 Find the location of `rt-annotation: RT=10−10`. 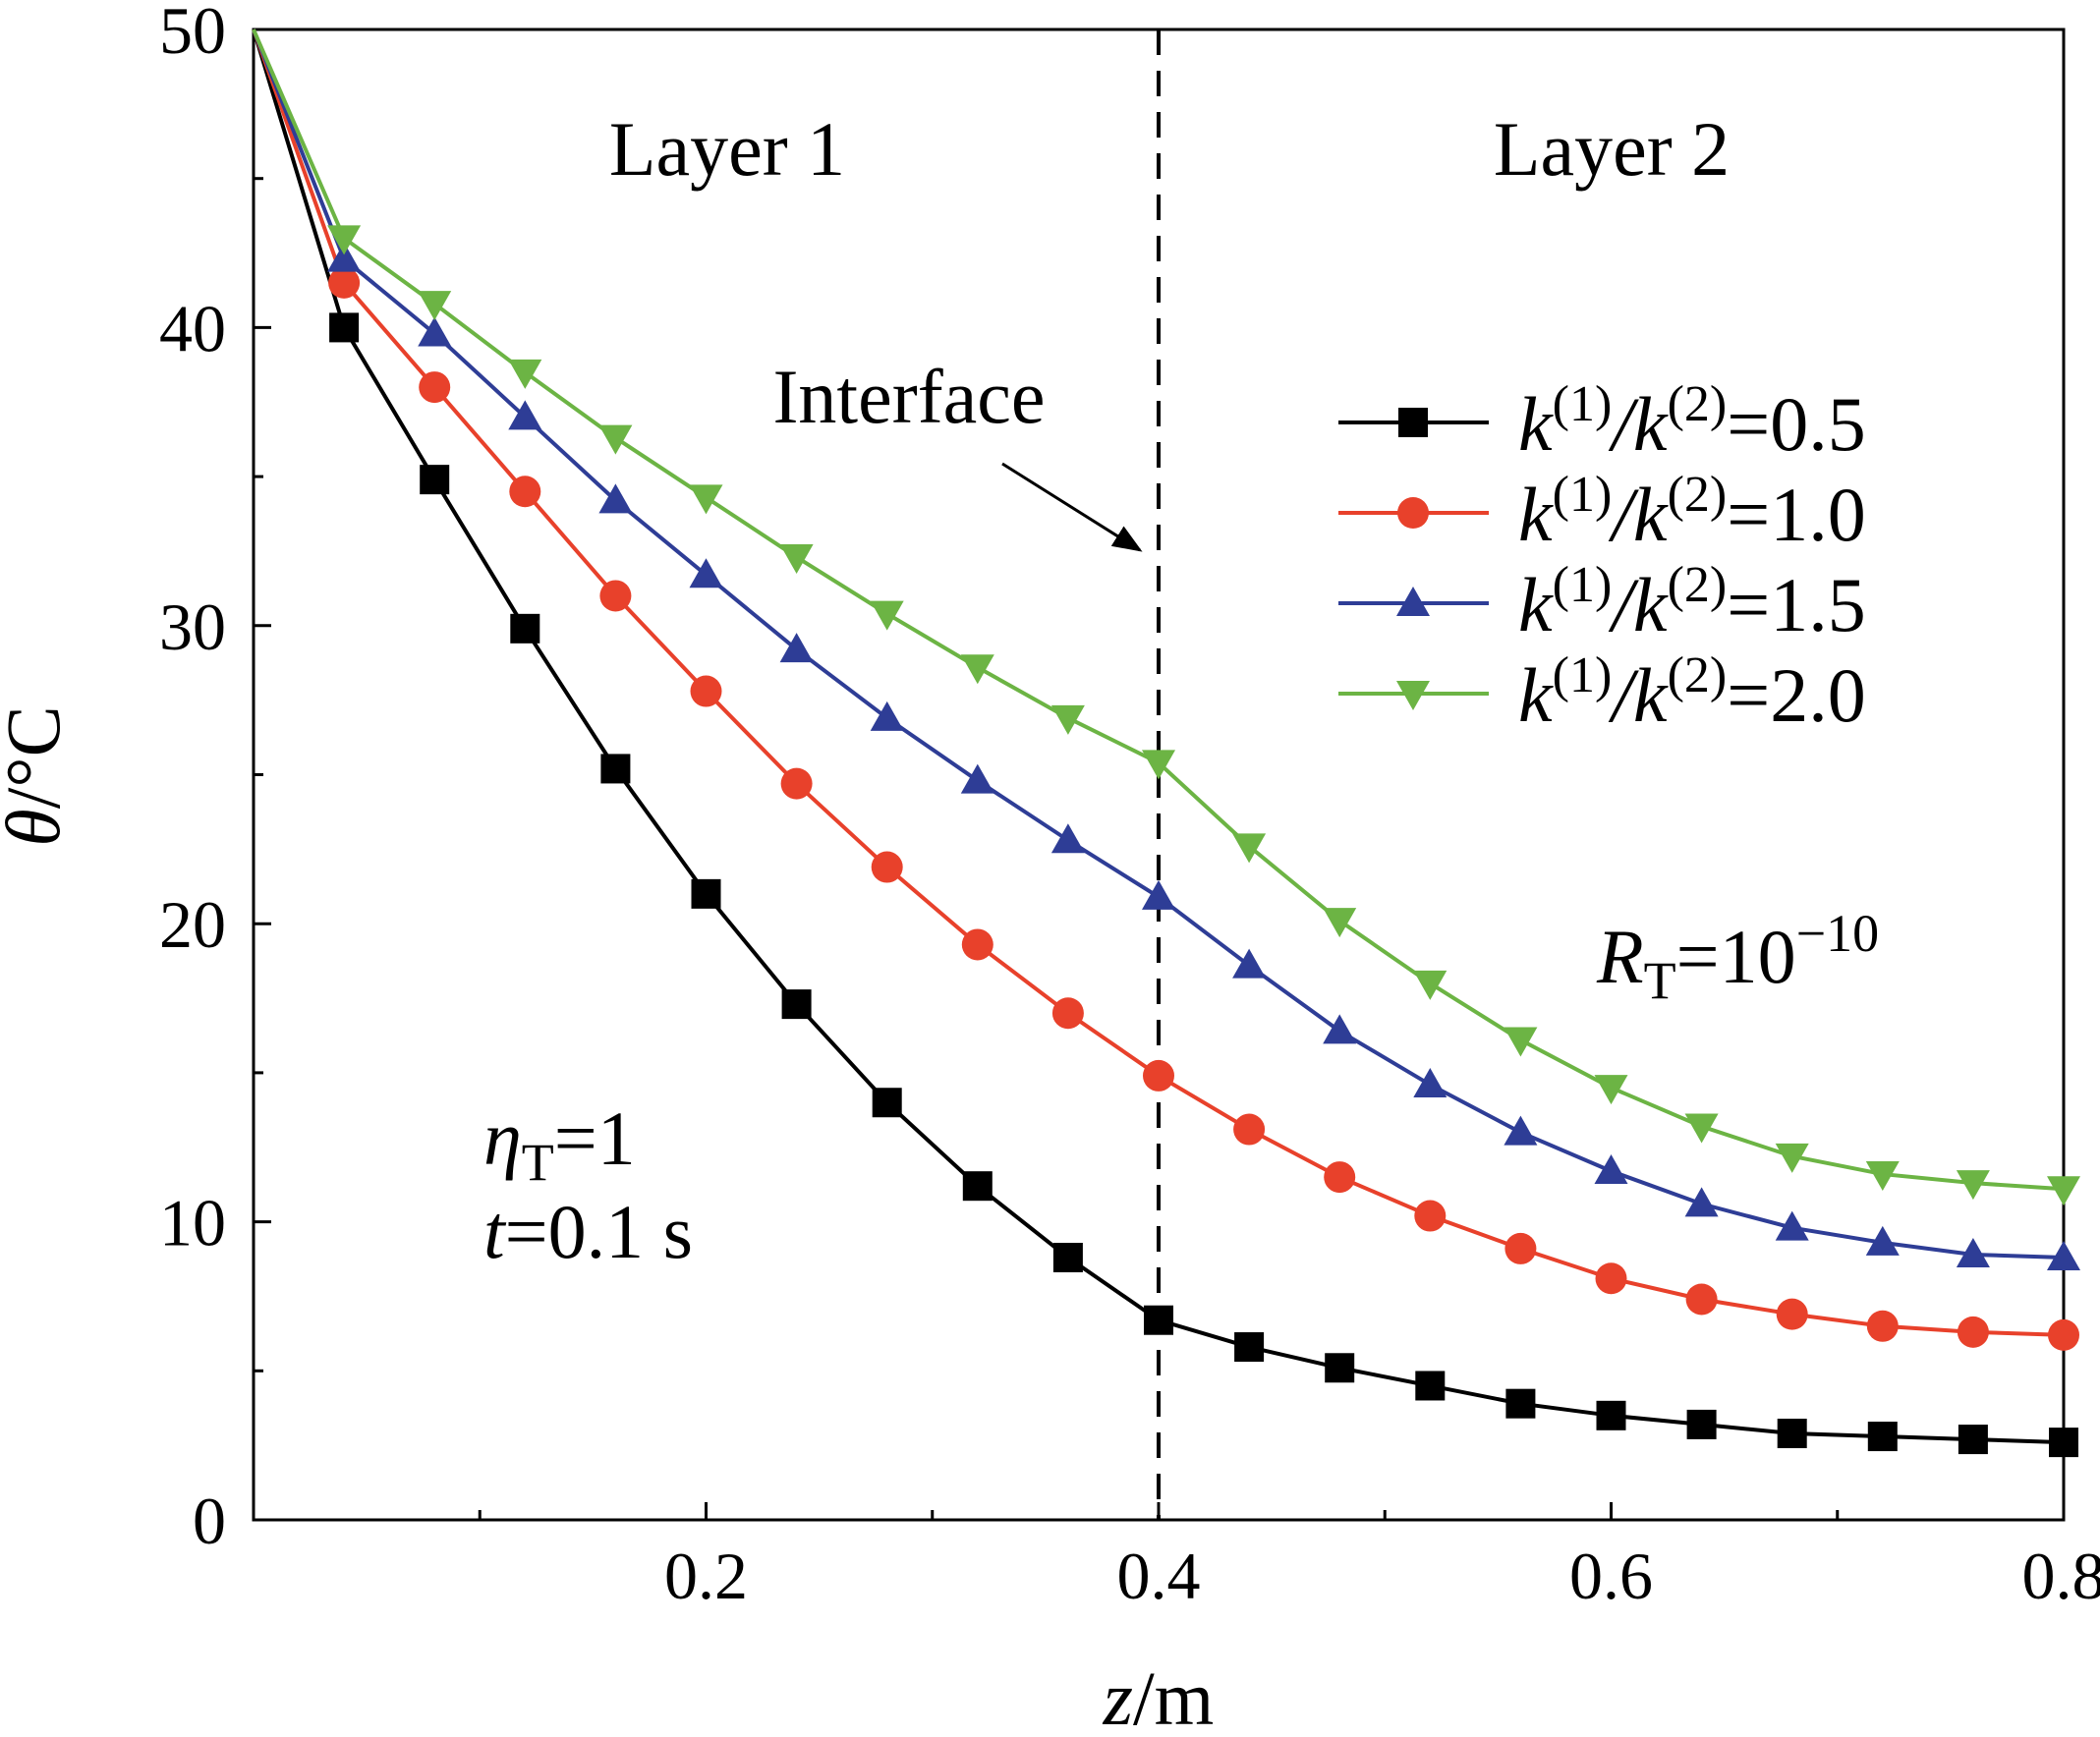

rt-annotation: RT=10−10 is located at coordinates (1737, 957).